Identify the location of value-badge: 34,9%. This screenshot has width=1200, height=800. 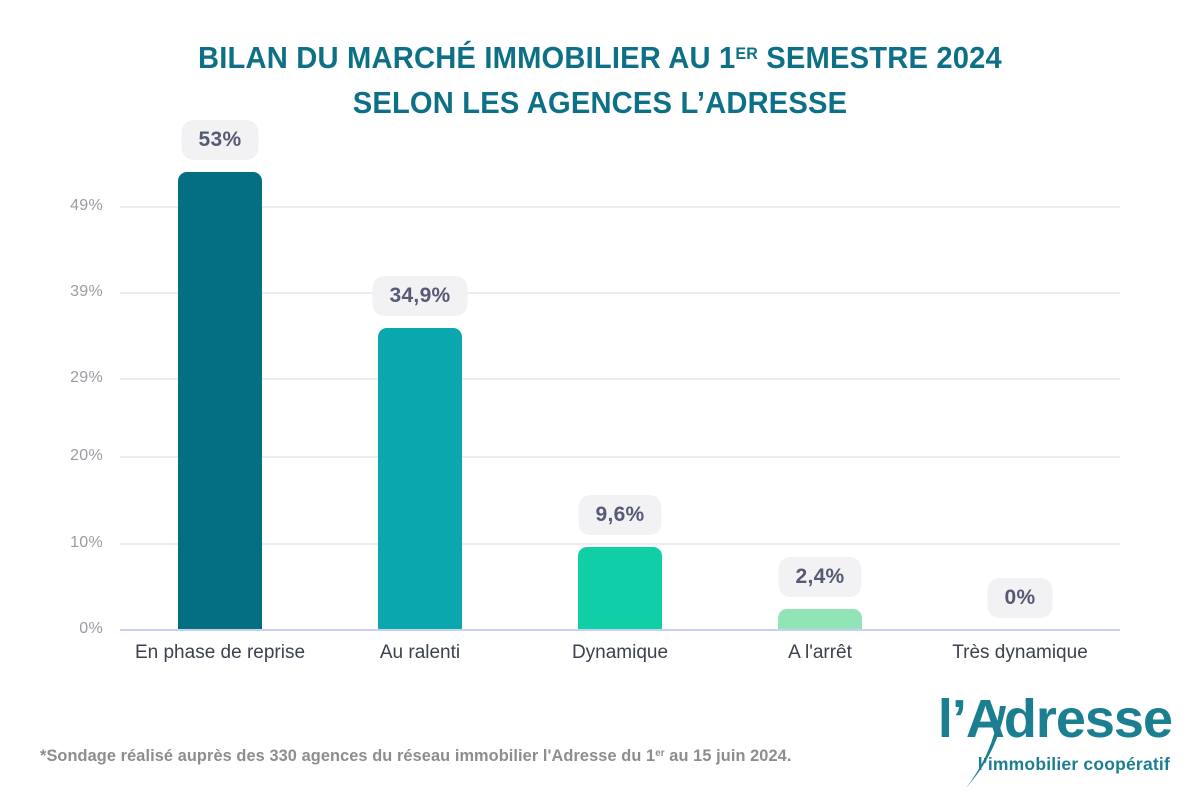
(420, 296).